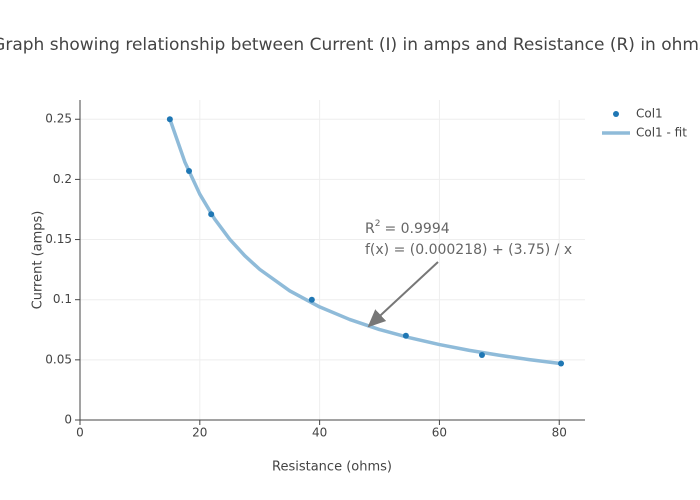 Image resolution: width=700 pixels, height=500 pixels. Describe the element at coordinates (62, 299) in the screenshot. I see `y-tick-label: 0.1` at that location.